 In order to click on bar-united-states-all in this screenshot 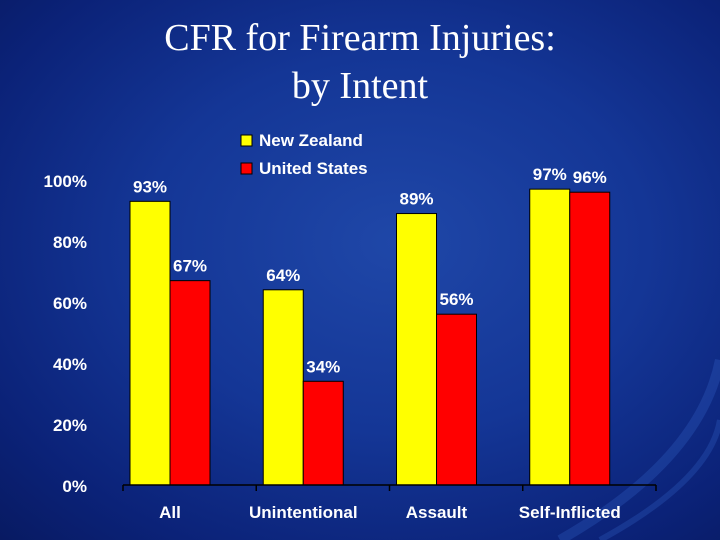, I will do `click(190, 383)`.